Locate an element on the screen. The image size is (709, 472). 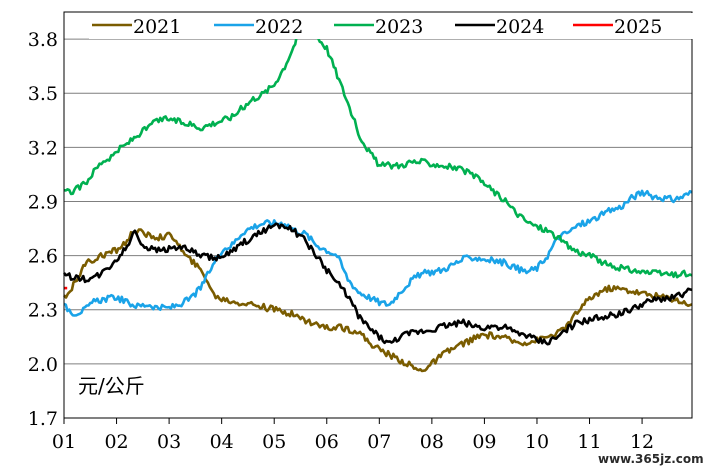
y-tick-label: 3.2 is located at coordinates (43, 148).